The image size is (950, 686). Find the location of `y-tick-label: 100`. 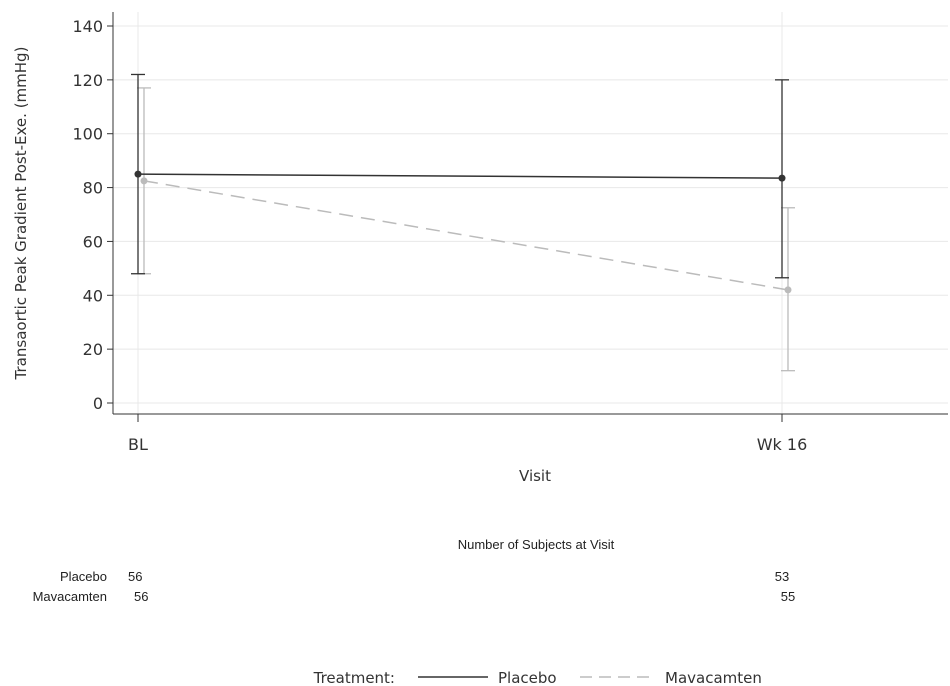

y-tick-label: 100 is located at coordinates (87, 134).